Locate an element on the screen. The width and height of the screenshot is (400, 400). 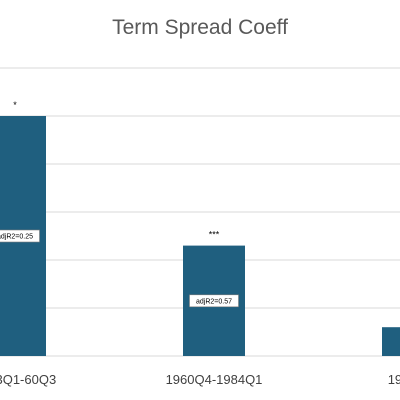
x-tick-label: 1984Q2- is located at coordinates (394, 379).